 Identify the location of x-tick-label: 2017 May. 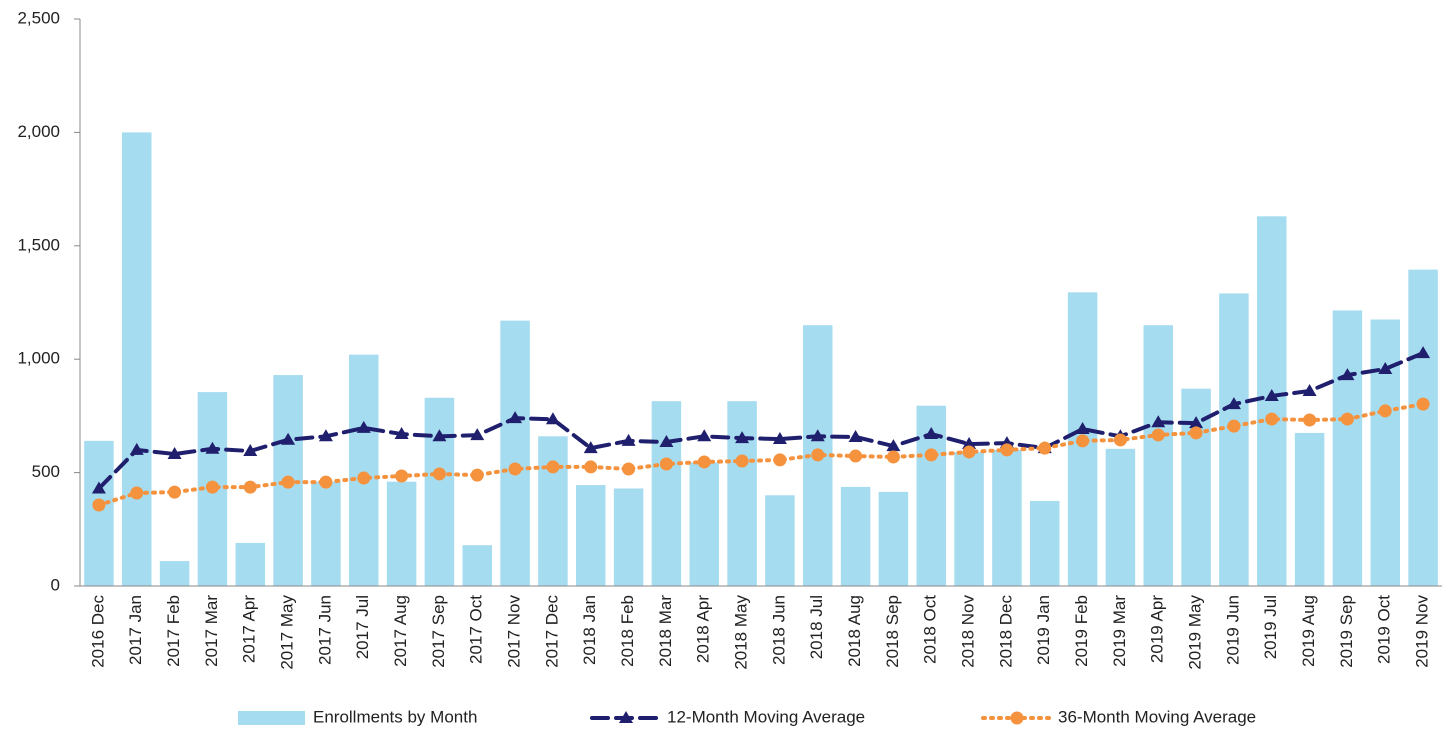
(287, 632).